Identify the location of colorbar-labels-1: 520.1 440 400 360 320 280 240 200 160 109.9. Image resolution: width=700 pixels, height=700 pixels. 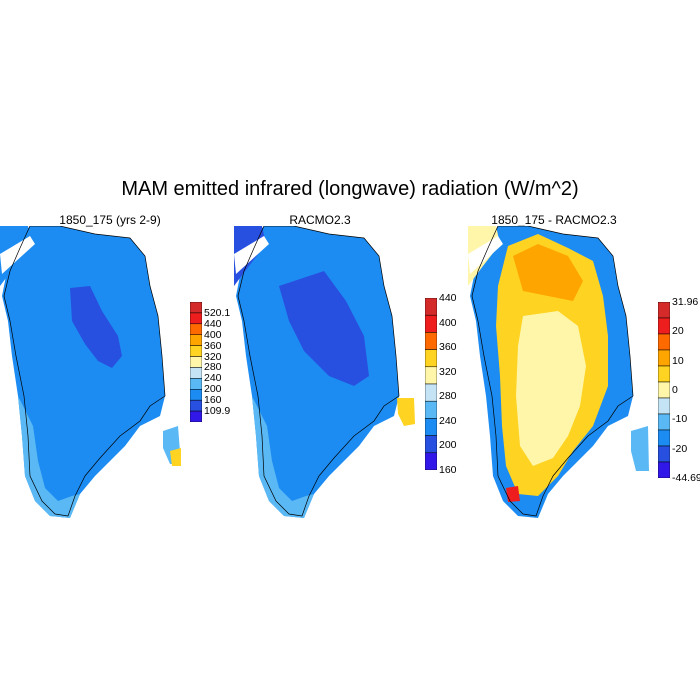
(220, 362).